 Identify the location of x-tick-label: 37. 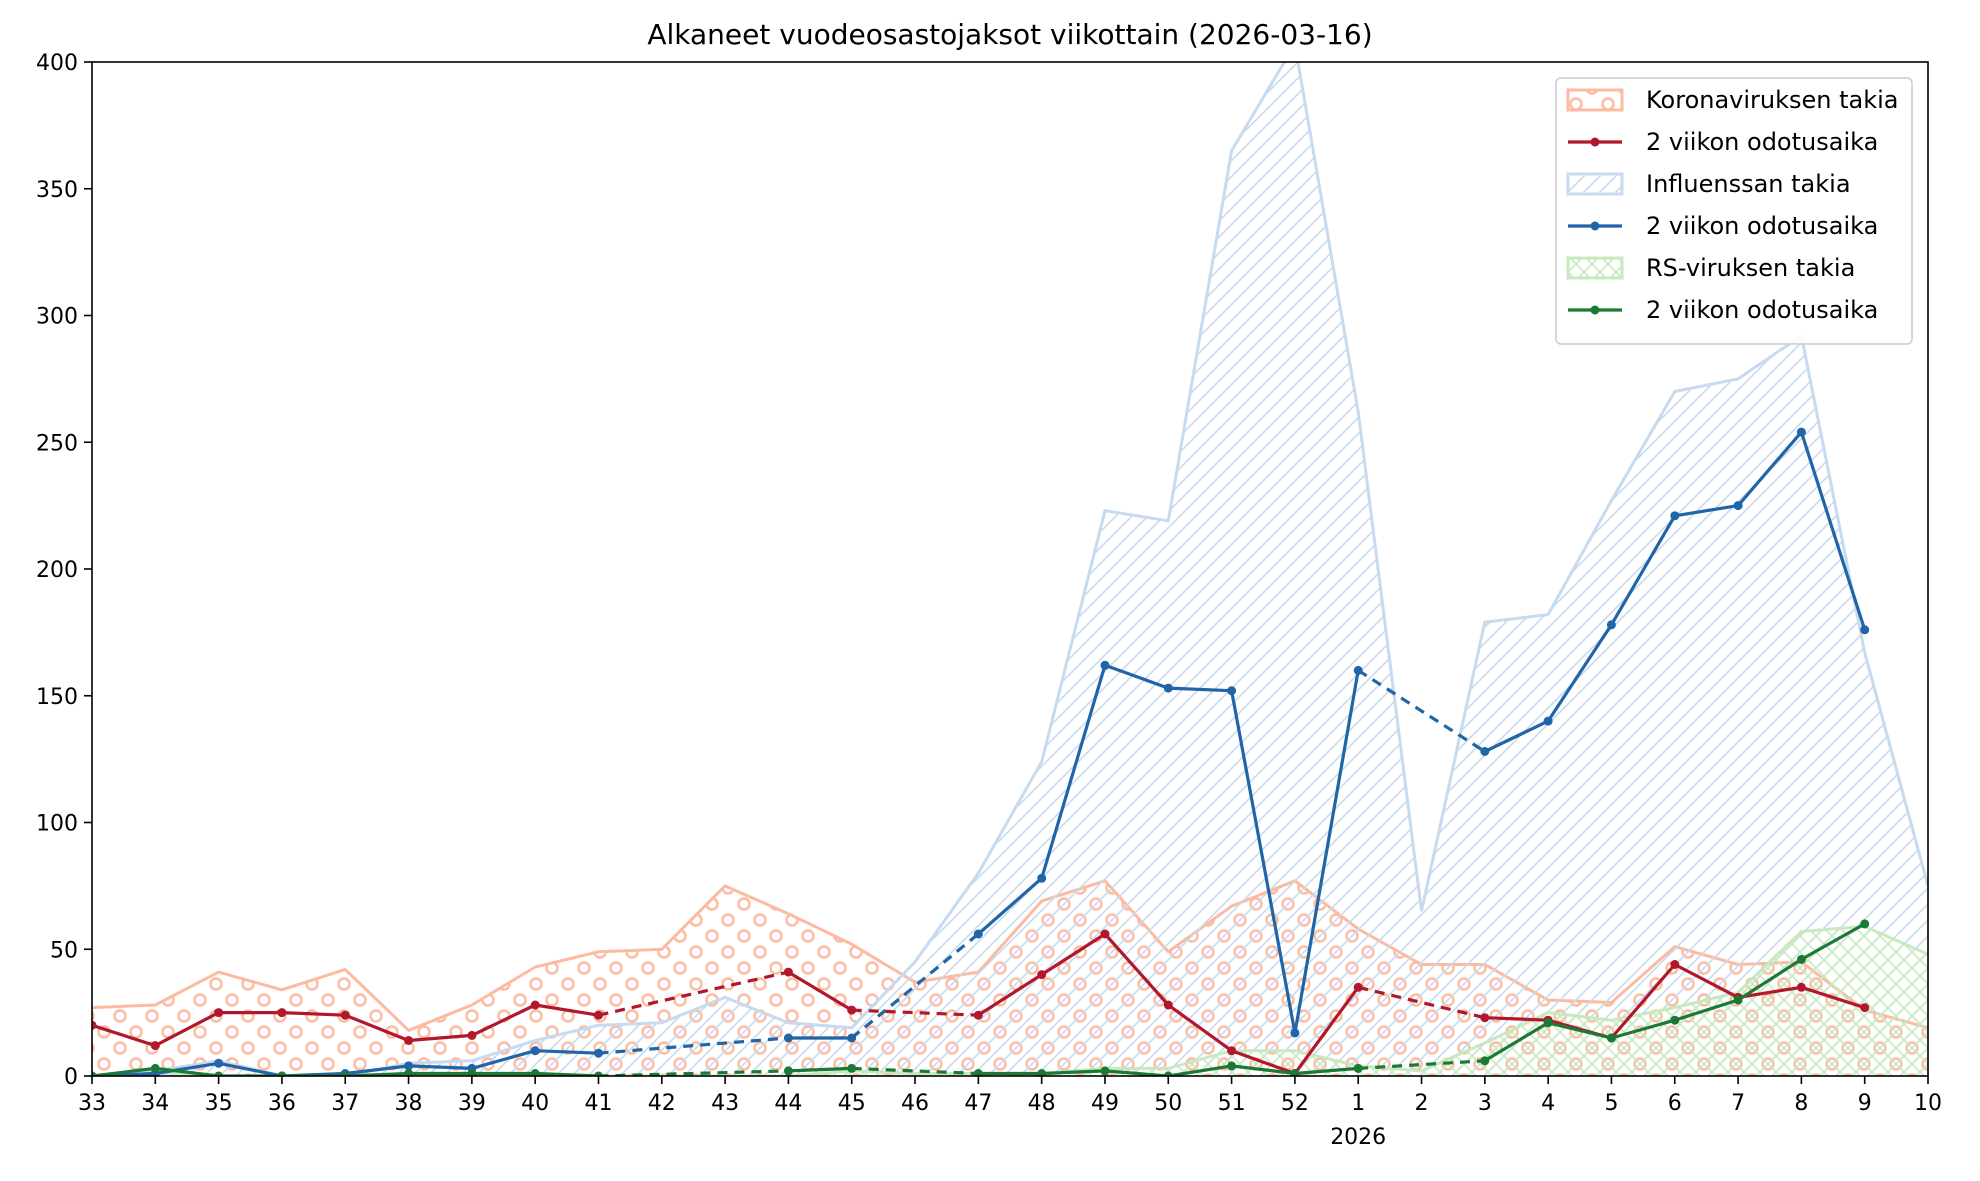
(345, 1103).